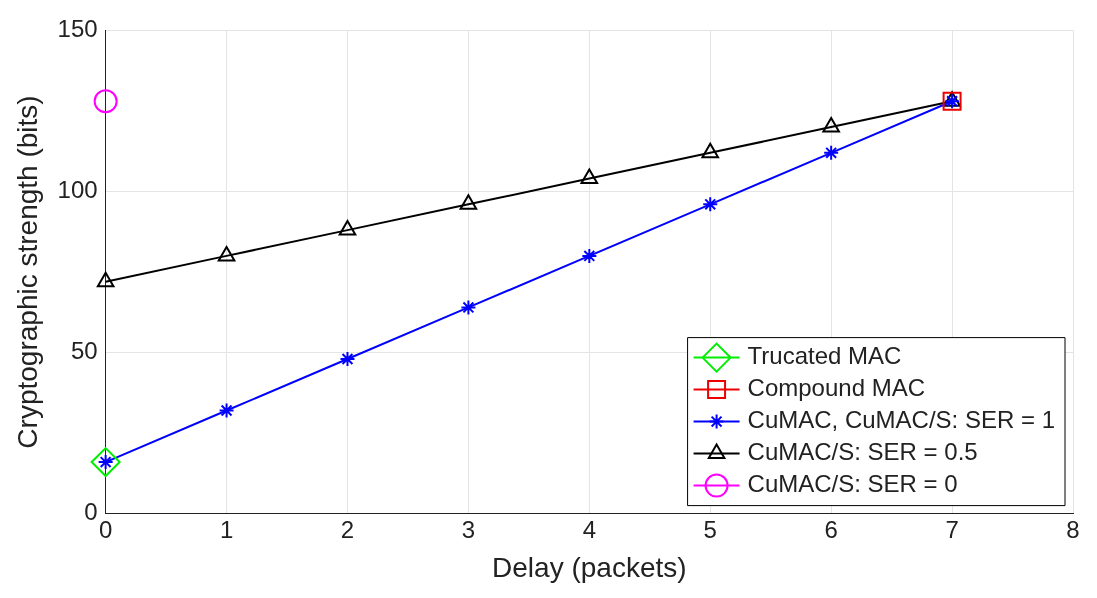  I want to click on legend-label: Compound MAC, so click(836, 388).